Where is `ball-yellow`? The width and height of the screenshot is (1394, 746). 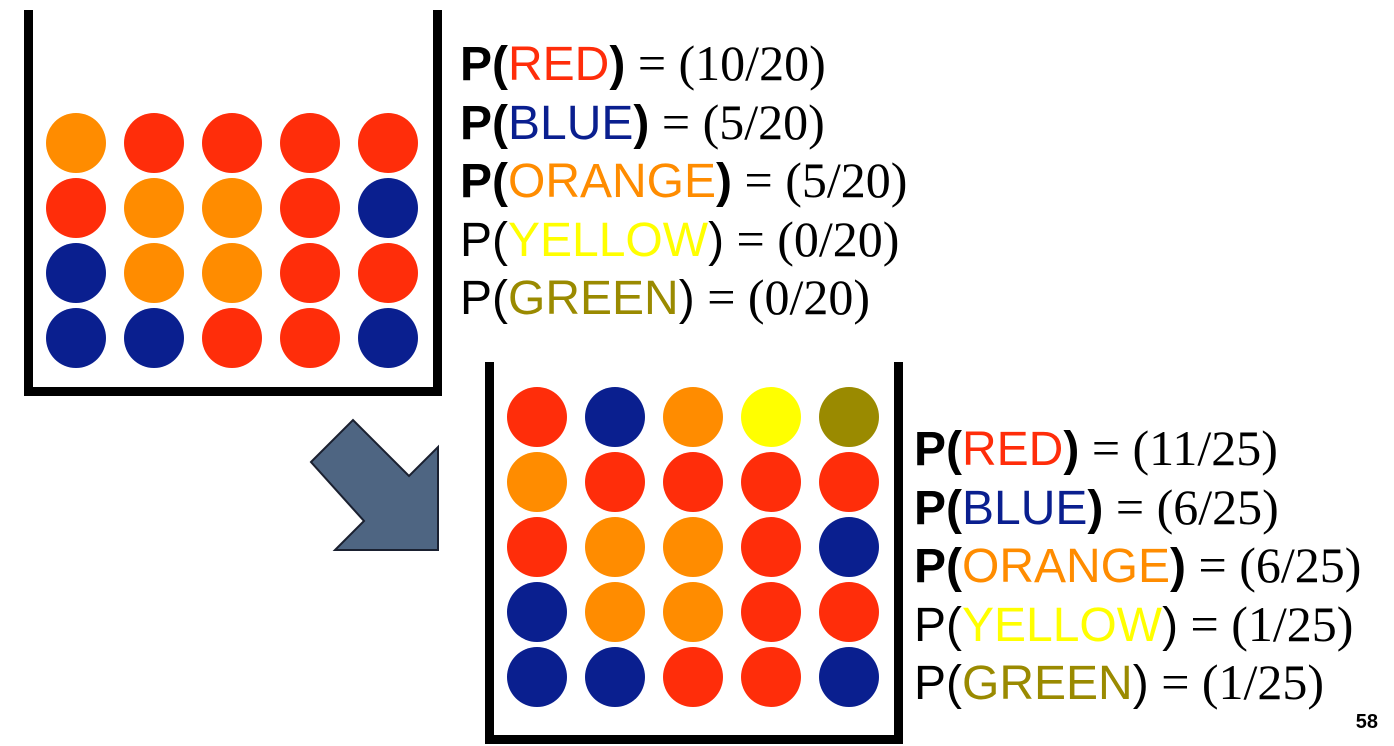
ball-yellow is located at coordinates (771, 417).